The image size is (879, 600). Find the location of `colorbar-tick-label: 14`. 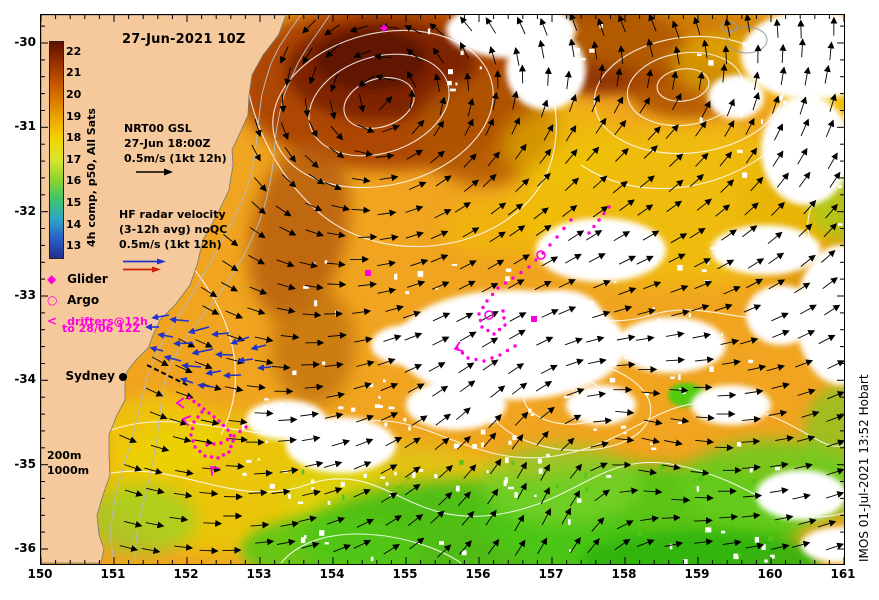

colorbar-tick-label: 14 is located at coordinates (74, 224).